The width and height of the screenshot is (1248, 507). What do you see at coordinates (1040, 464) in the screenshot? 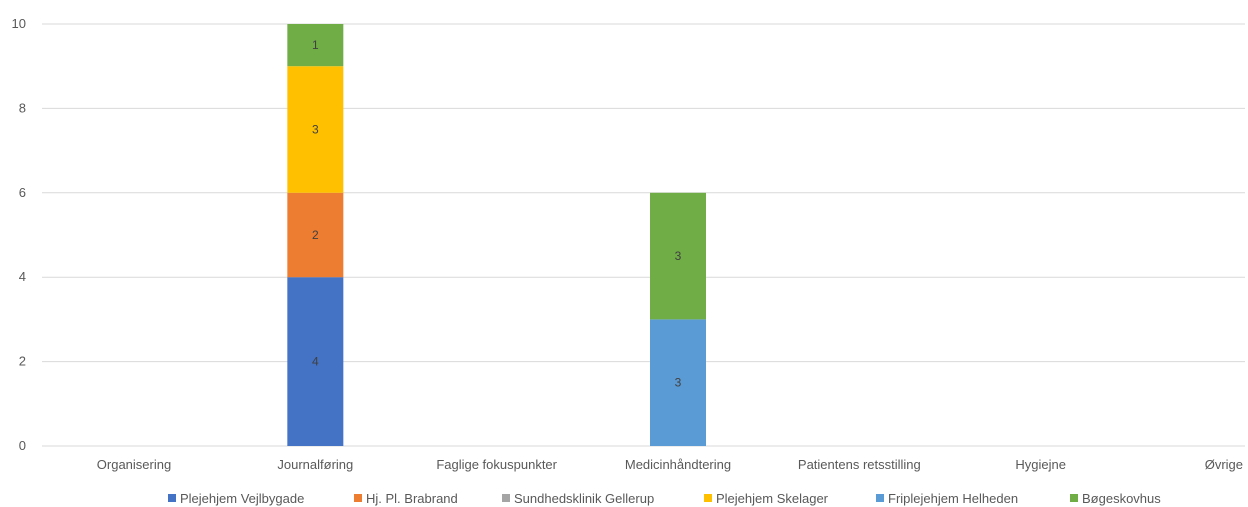
I see `x-tick-label: Hygiejne` at bounding box center [1040, 464].